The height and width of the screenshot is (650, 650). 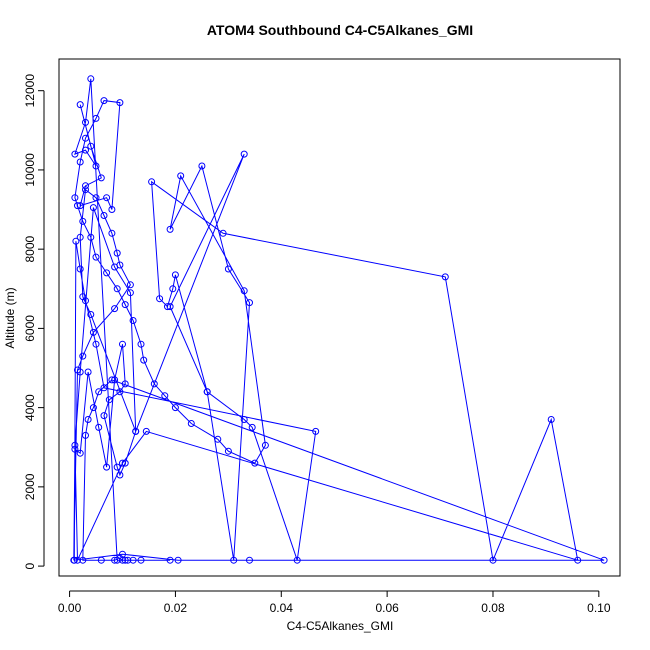 I want to click on y-tick-label: 8000, so click(x=30, y=248).